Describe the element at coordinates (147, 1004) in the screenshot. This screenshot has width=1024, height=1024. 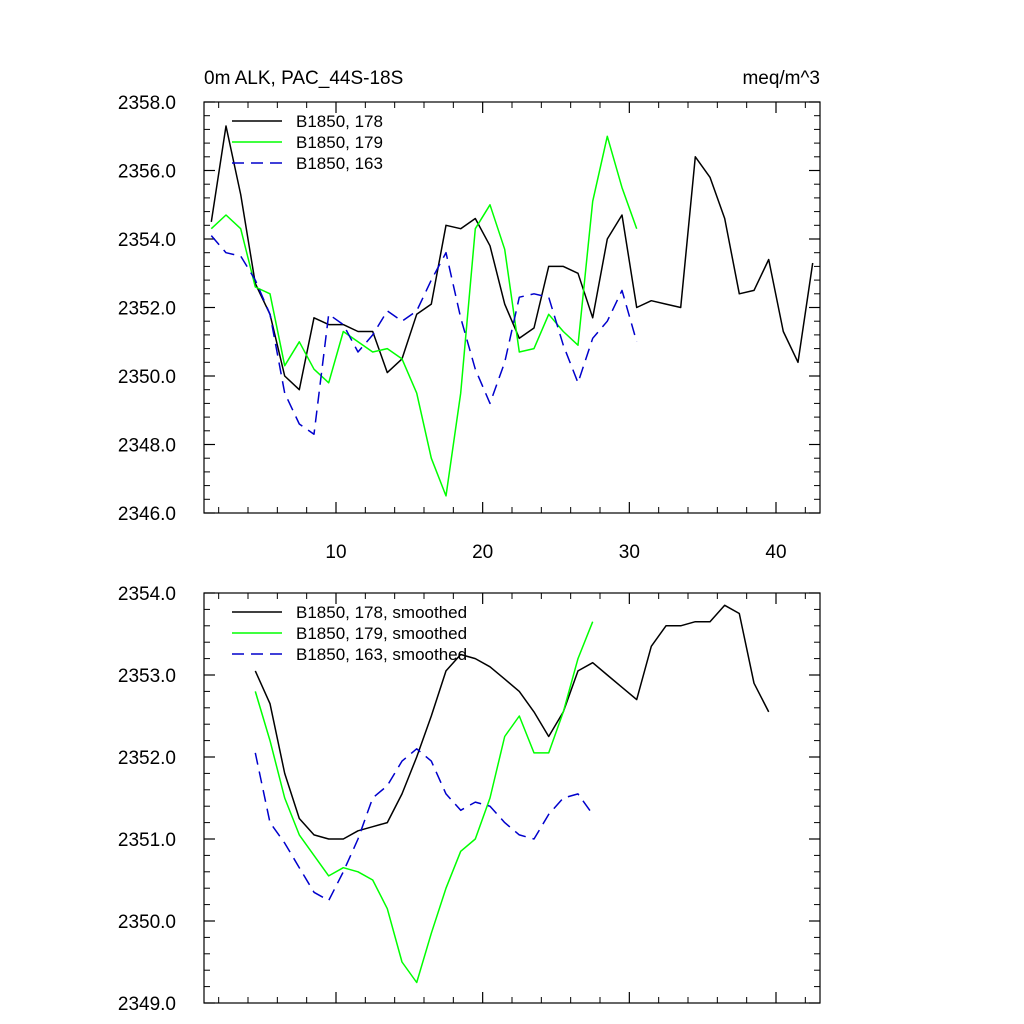
I see `ytick-label: 2349.0` at that location.